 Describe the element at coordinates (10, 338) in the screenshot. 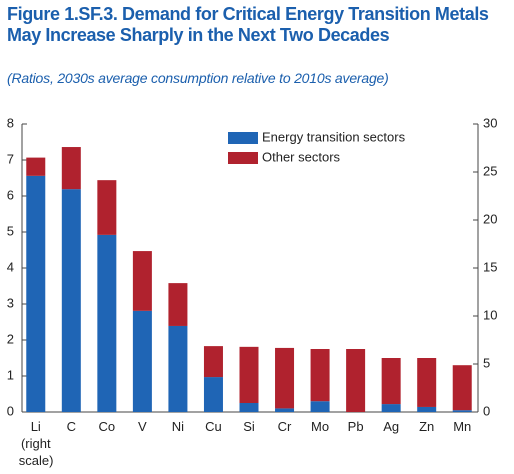

I see `y-tick-label: 2` at that location.